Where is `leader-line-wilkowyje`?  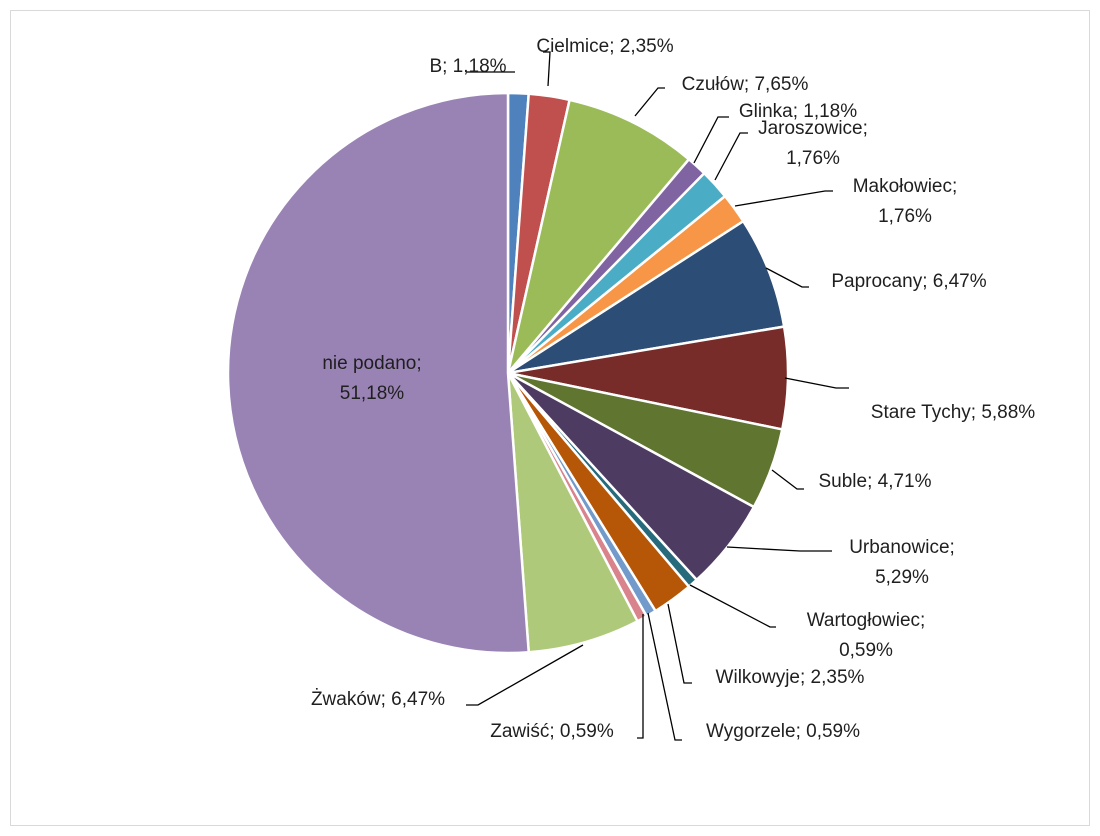 leader-line-wilkowyje is located at coordinates (679, 643).